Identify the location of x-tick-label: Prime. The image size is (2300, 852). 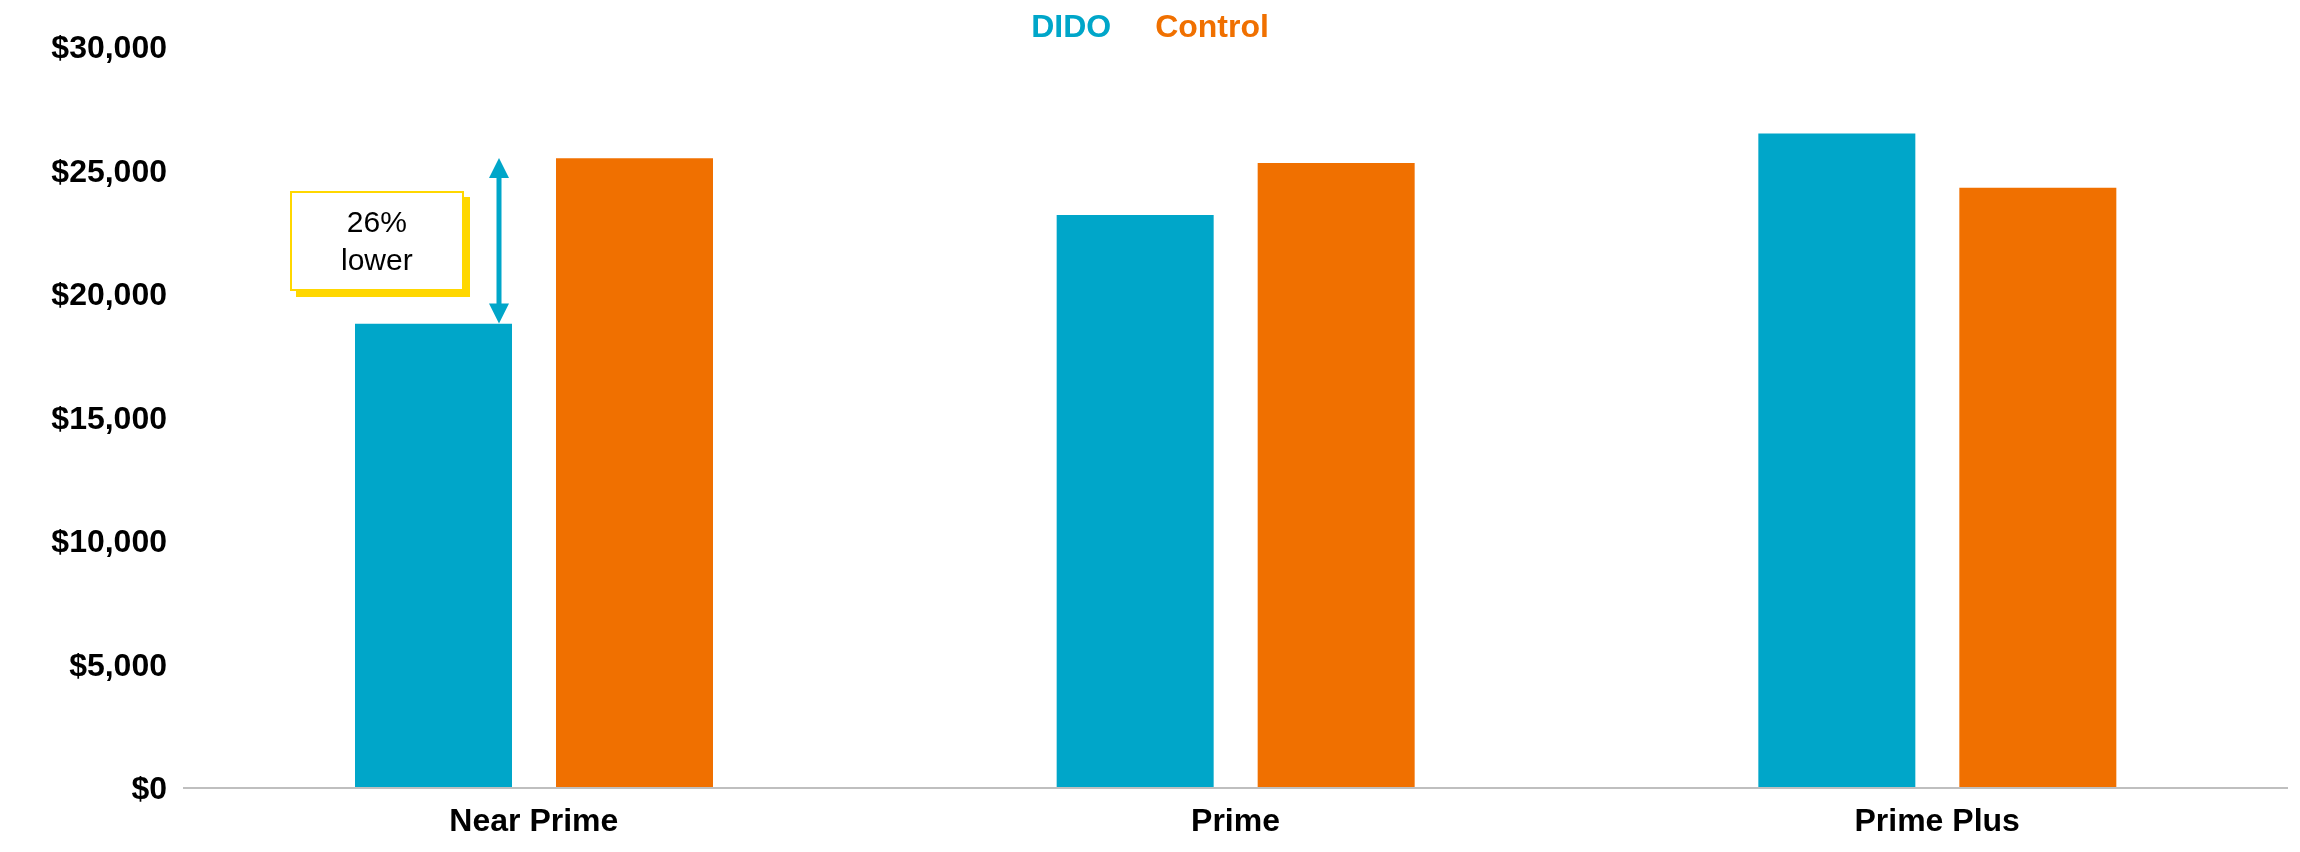
(1235, 819).